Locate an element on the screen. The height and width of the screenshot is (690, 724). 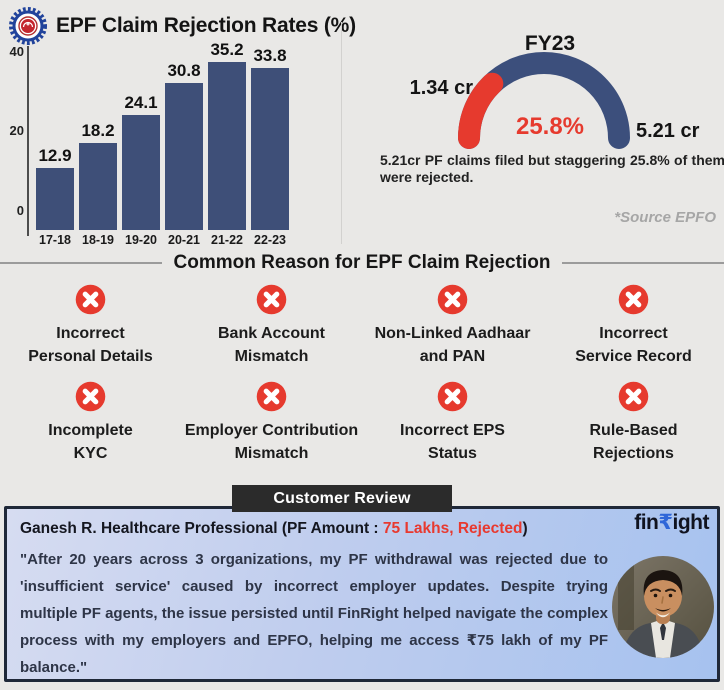
reason-item: Rule-Based Rejections is located at coordinates (633, 423).